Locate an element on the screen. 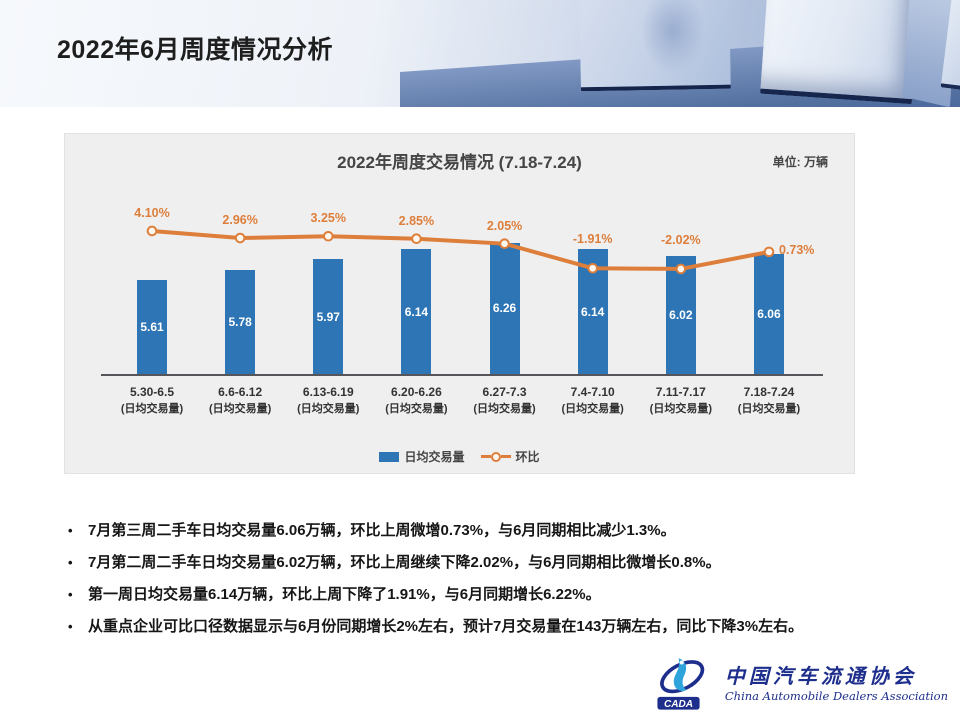  bar-value-label: 5.78 is located at coordinates (240, 322).